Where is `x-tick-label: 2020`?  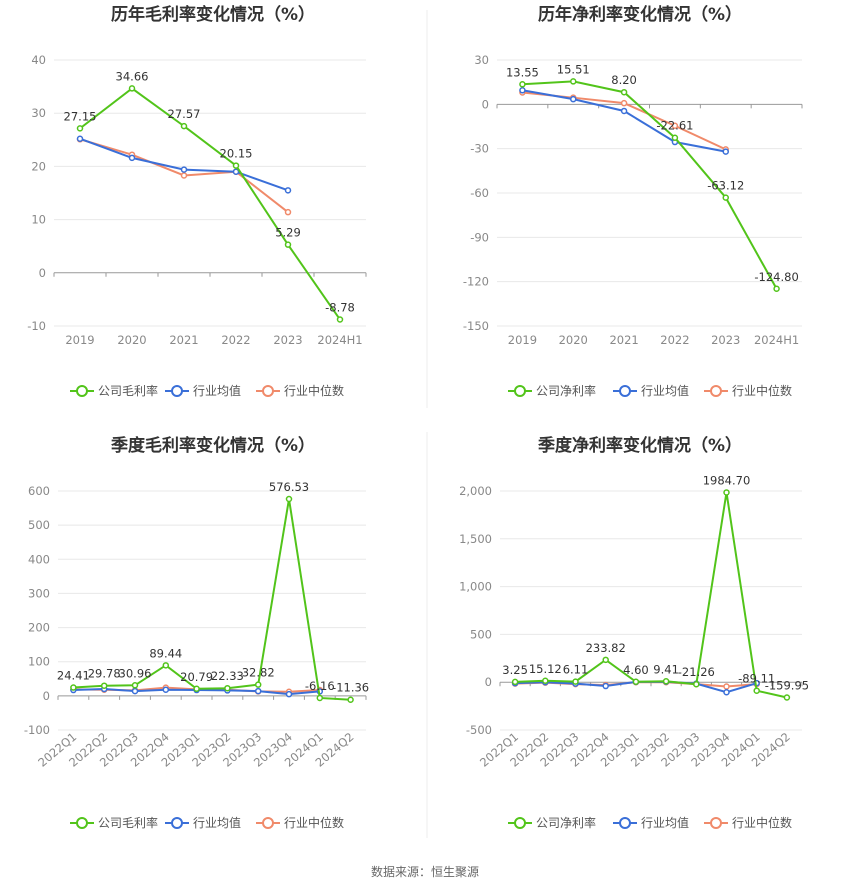
x-tick-label: 2020 is located at coordinates (131, 340).